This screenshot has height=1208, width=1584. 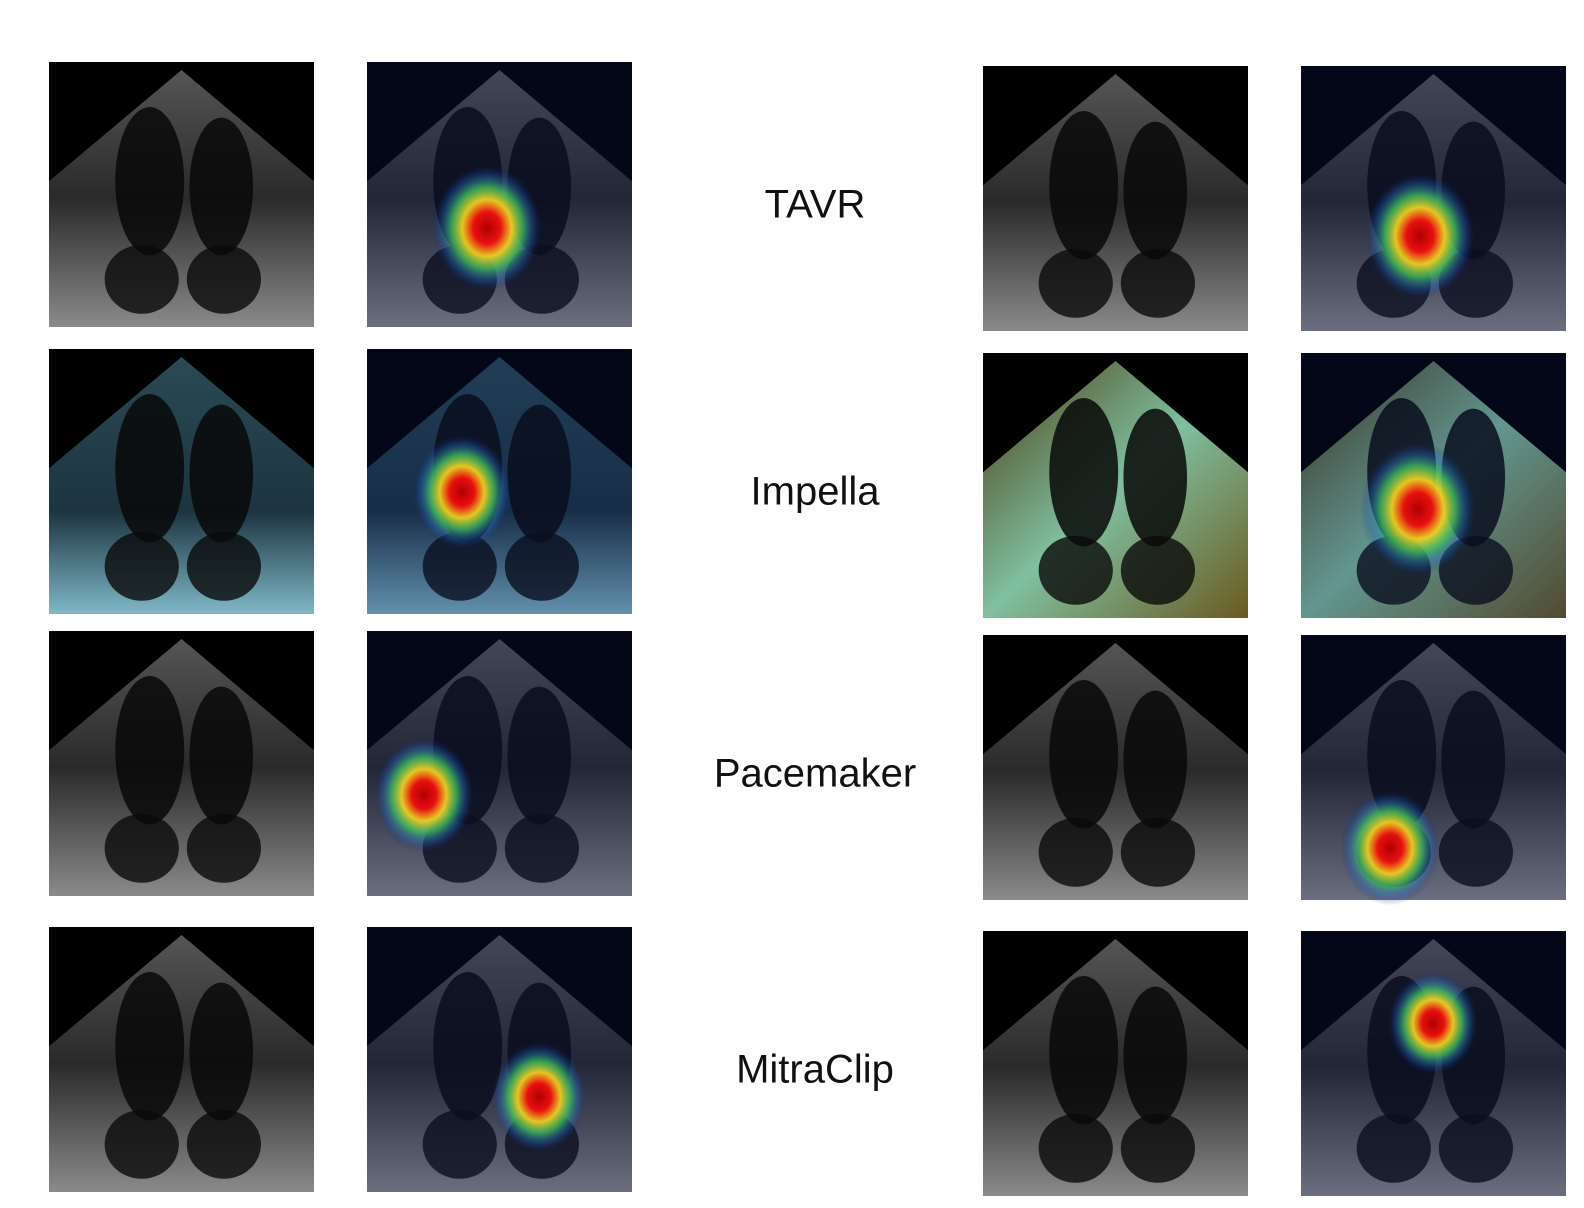 What do you see at coordinates (815, 205) in the screenshot?
I see `row-label: TAVR` at bounding box center [815, 205].